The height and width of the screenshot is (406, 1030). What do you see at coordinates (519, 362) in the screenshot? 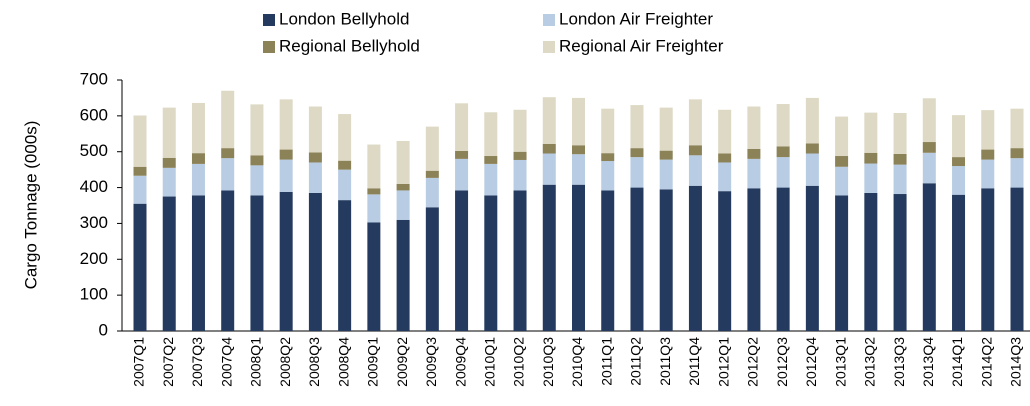
I see `x-tick-label: 2010Q2` at bounding box center [519, 362].